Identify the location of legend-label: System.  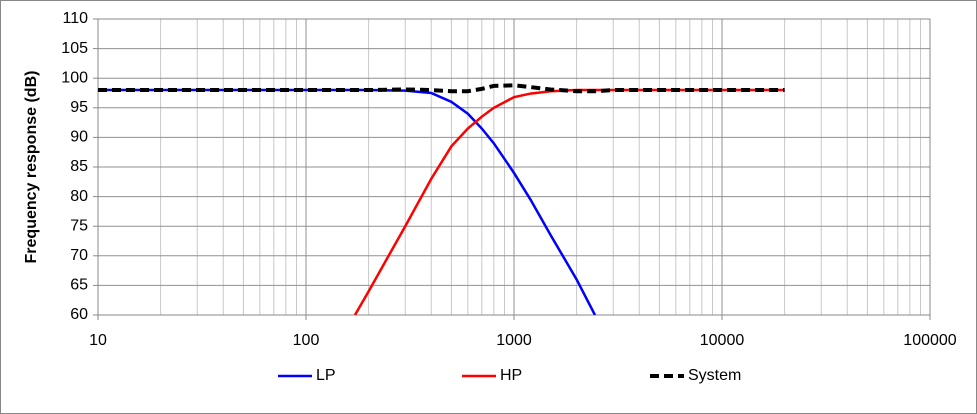
(714, 375).